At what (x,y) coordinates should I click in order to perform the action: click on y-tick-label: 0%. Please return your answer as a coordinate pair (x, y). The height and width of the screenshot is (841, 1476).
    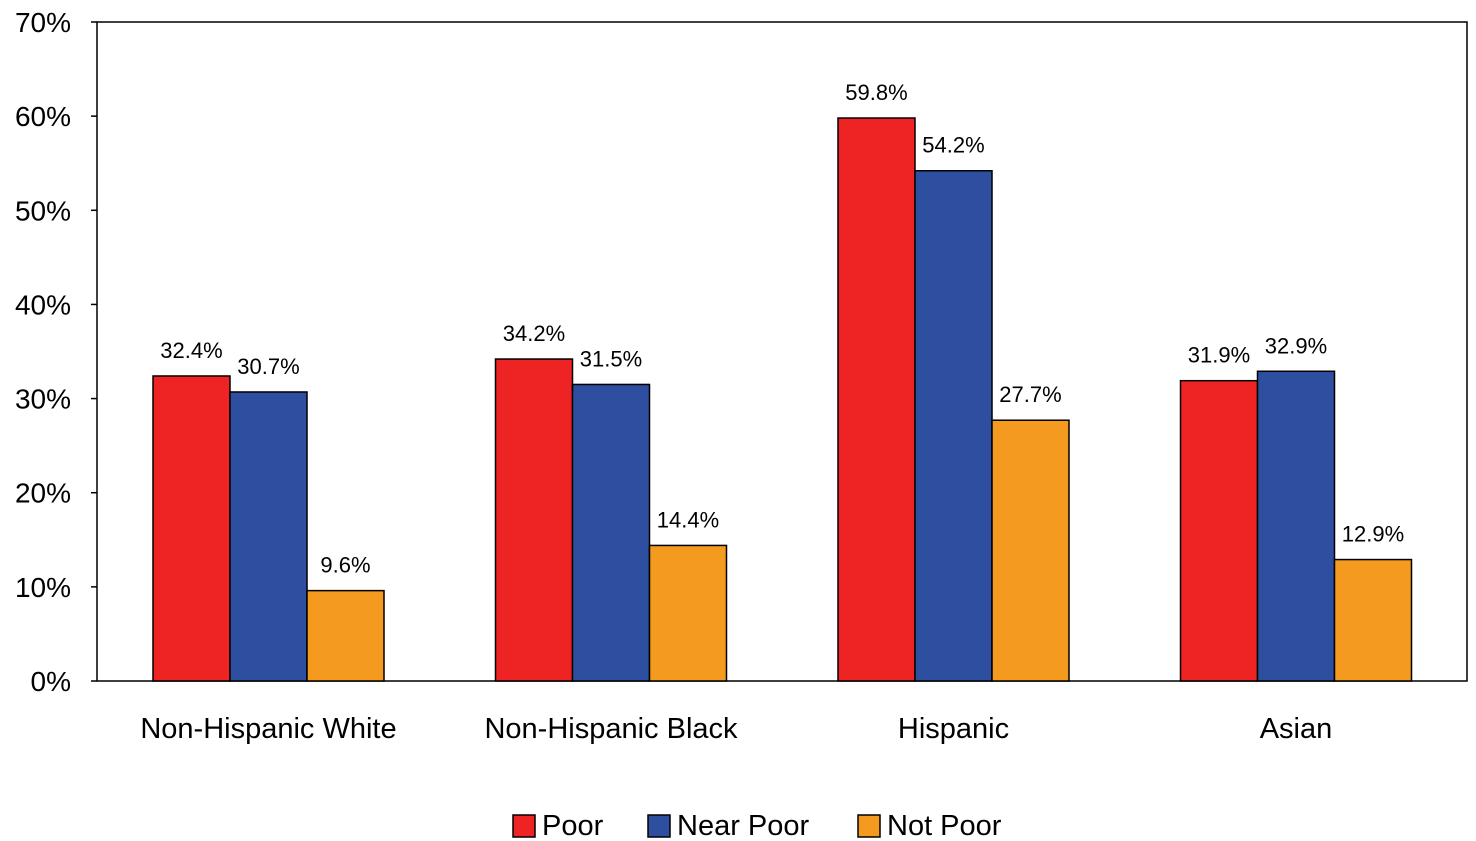
    Looking at the image, I should click on (51, 681).